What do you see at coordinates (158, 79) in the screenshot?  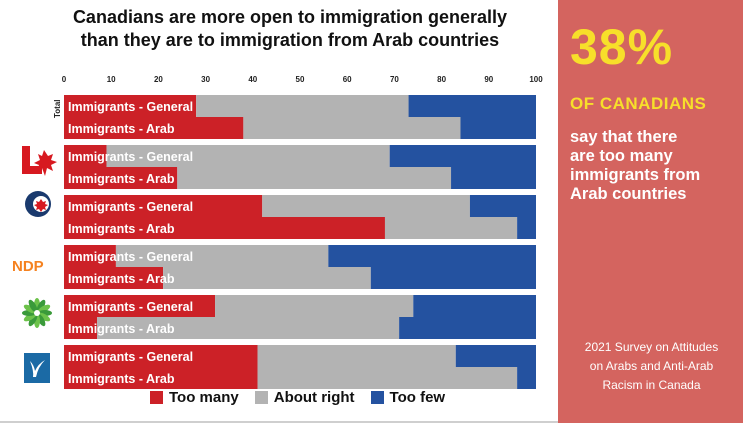 I see `x-tick-label: 20` at bounding box center [158, 79].